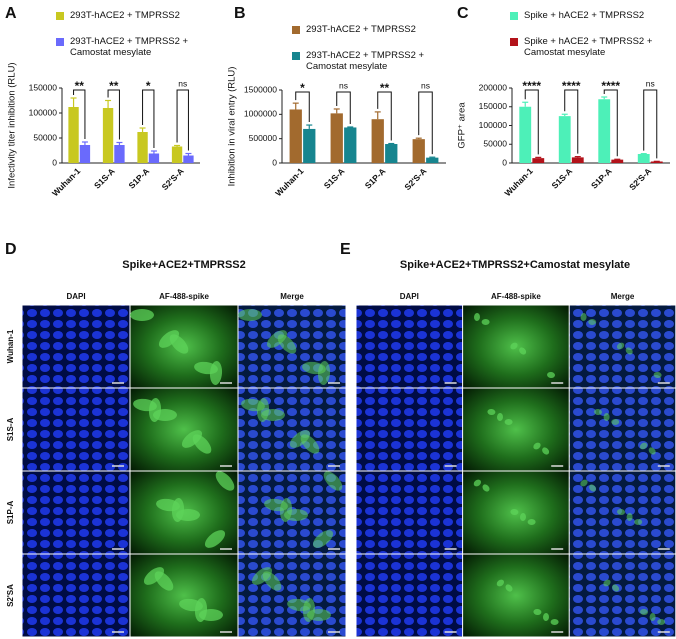  Describe the element at coordinates (493, 87) in the screenshot. I see `y-tick-label: 200000` at that location.